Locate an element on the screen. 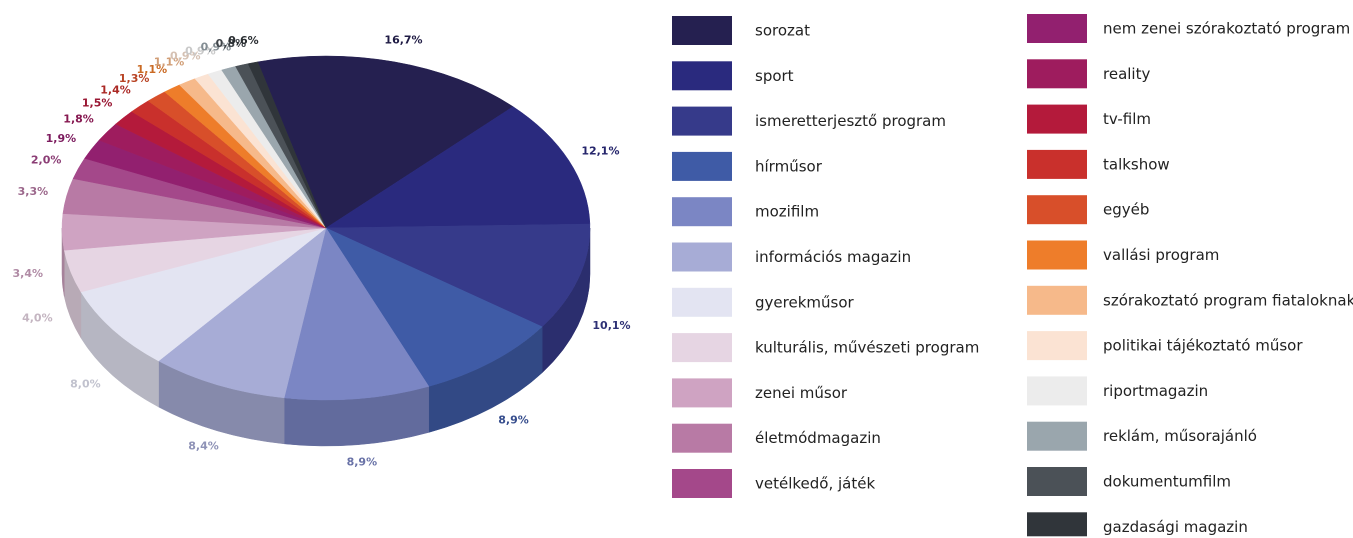 The height and width of the screenshot is (538, 1353). legend-label: vallási program is located at coordinates (1161, 255).